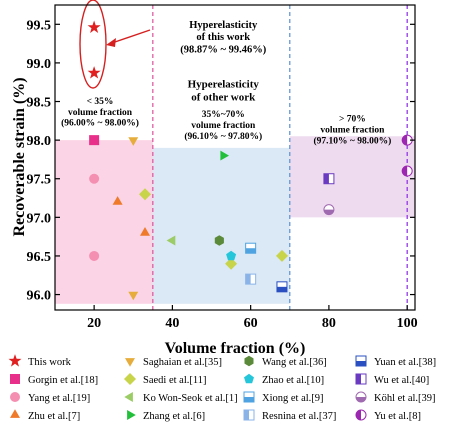 This screenshot has width=474, height=426. Describe the element at coordinates (293, 398) in the screenshot. I see `legend-label: Xiong et al.[9]` at that location.